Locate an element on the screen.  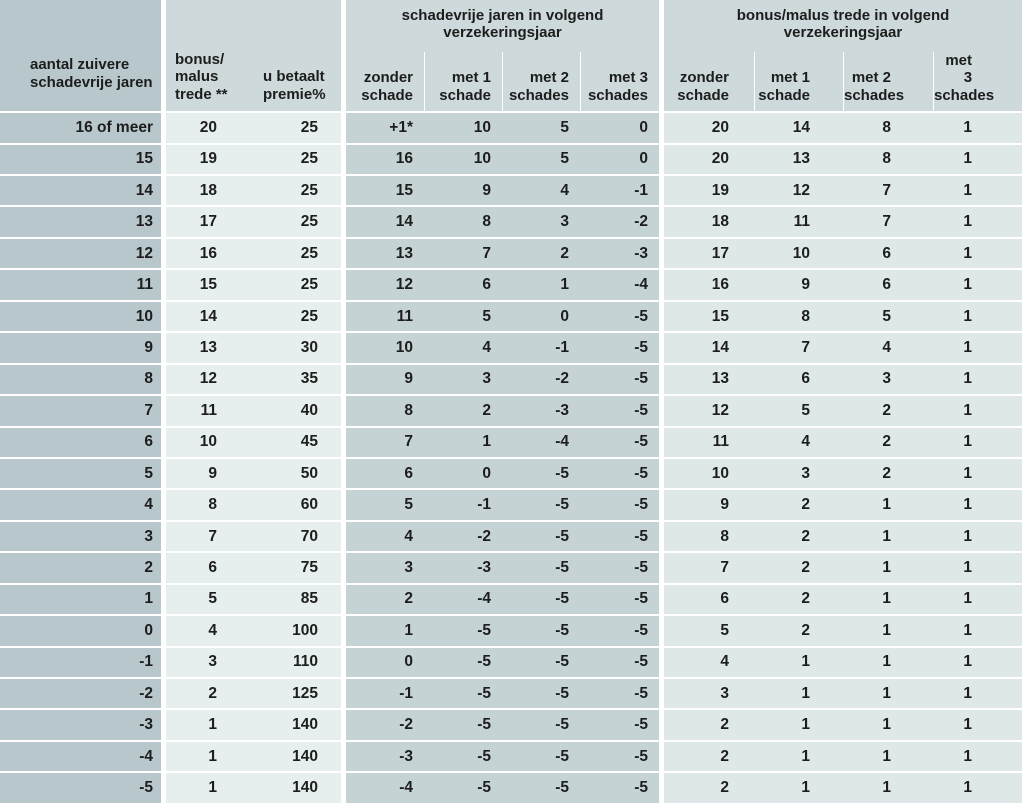
cell: 14 is located at coordinates (798, 127).